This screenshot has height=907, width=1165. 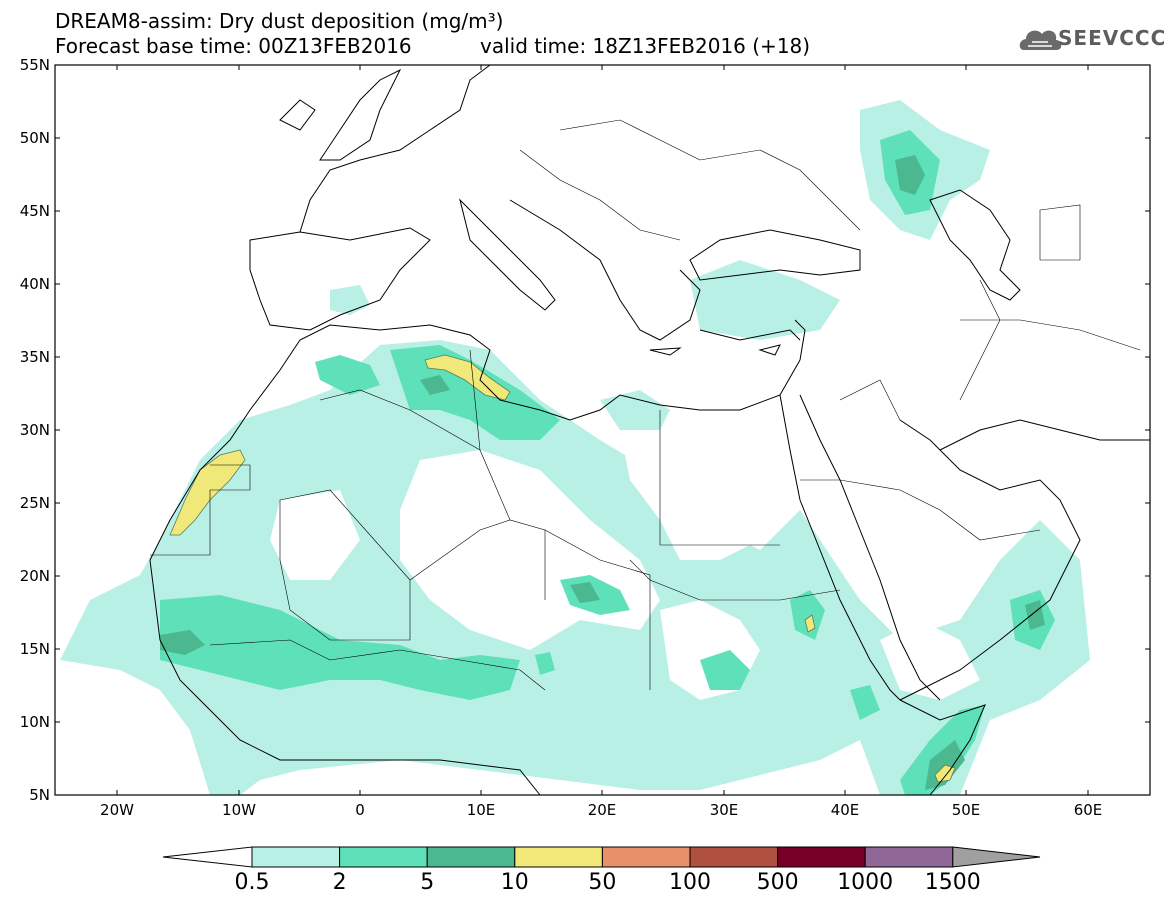 What do you see at coordinates (845, 810) in the screenshot?
I see `lon-label: 40E` at bounding box center [845, 810].